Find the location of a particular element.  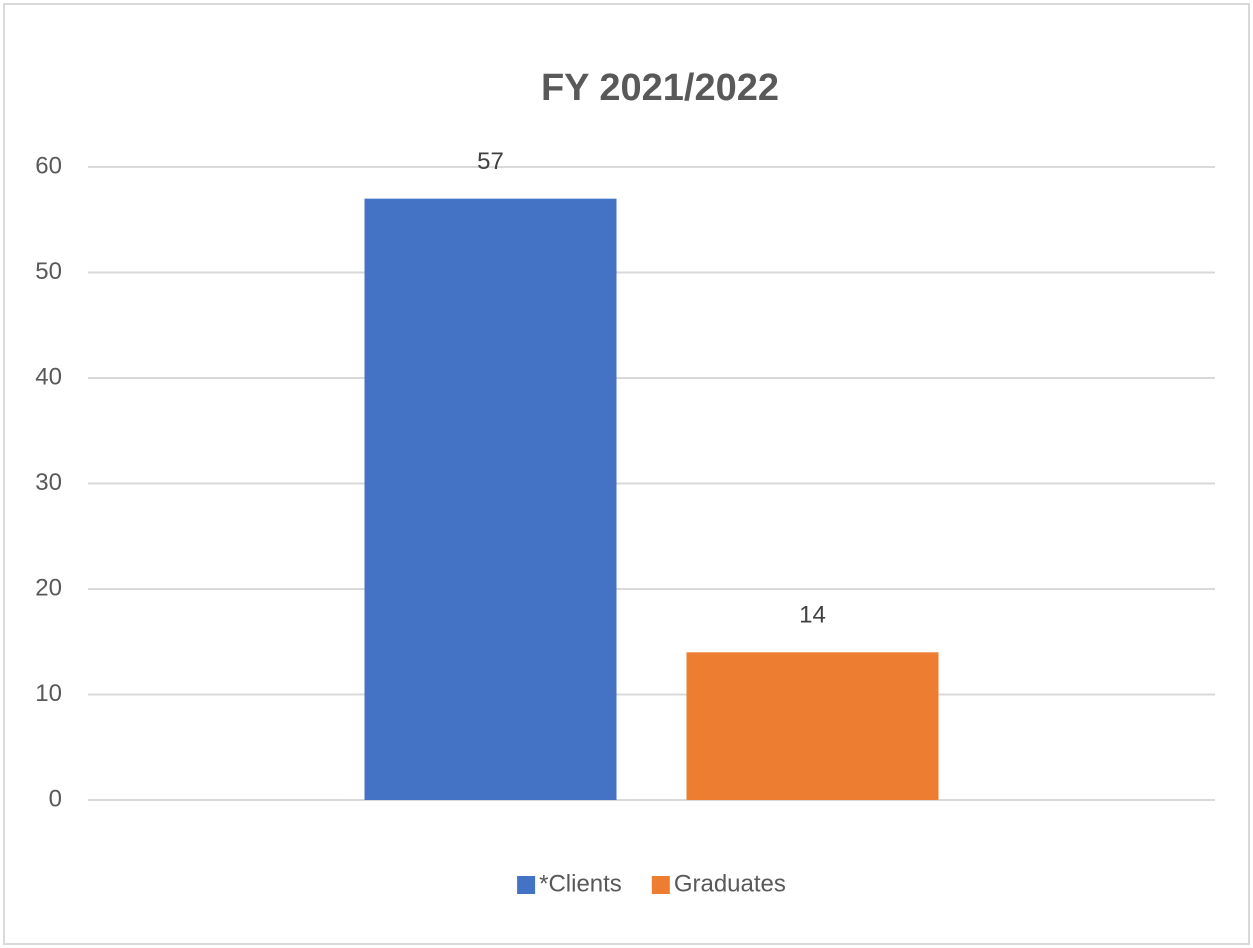

y-tick-label: 60 is located at coordinates (48, 165).